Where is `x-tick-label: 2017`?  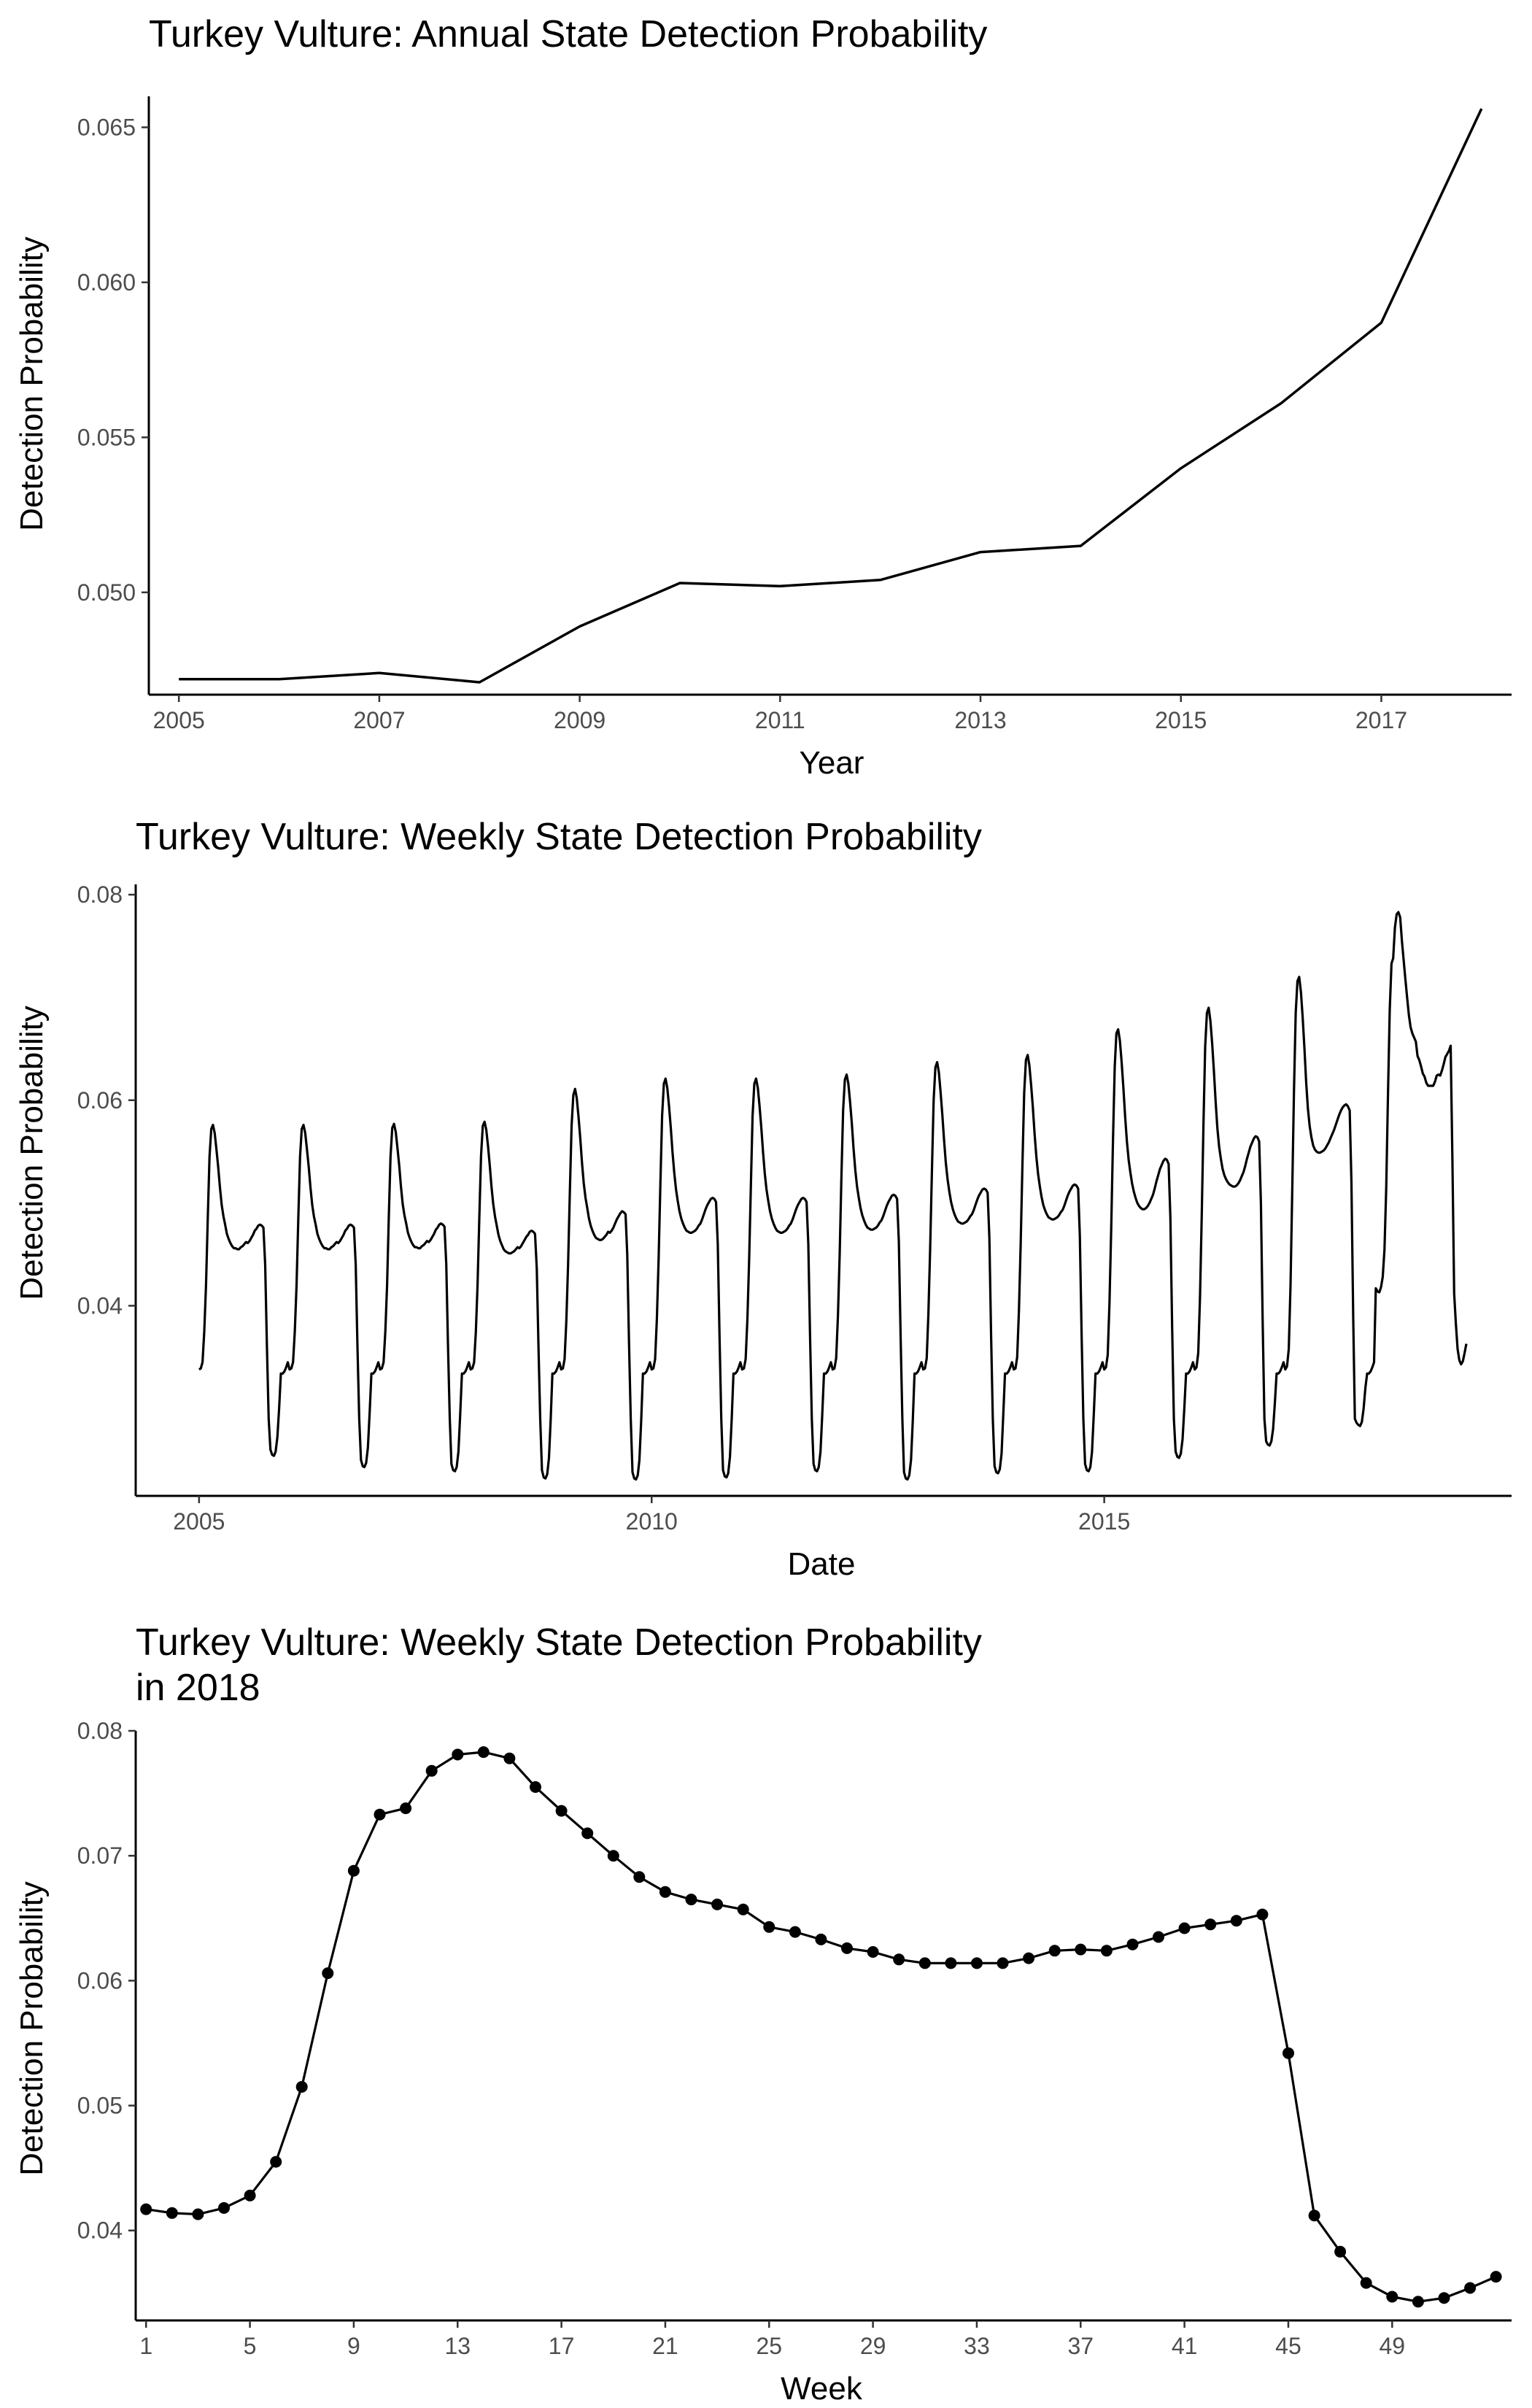
x-tick-label: 2017 is located at coordinates (1381, 720).